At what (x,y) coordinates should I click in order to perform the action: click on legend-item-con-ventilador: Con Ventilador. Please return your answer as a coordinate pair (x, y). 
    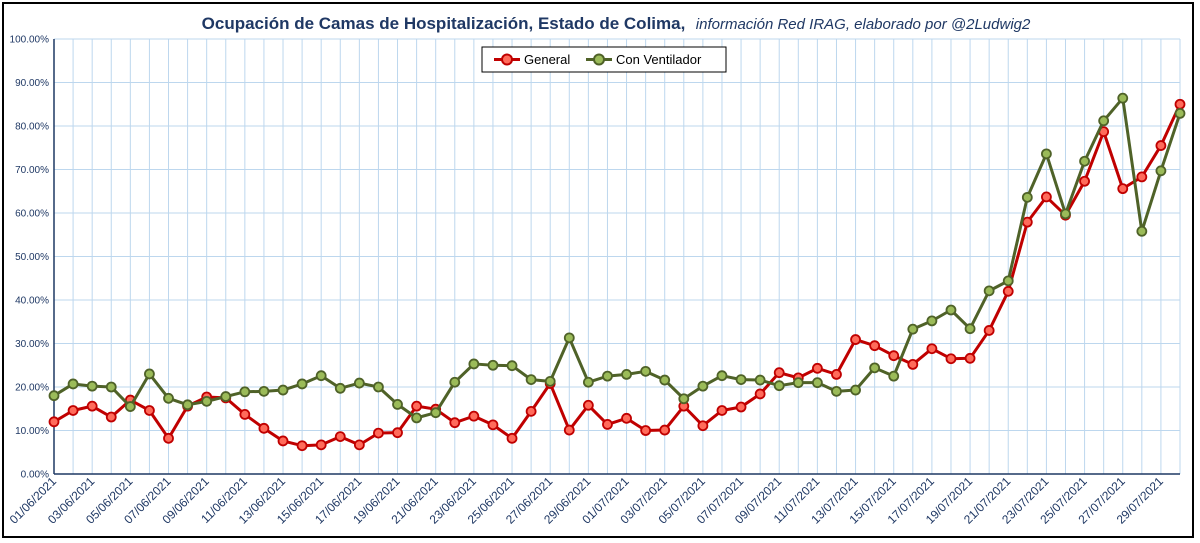
    Looking at the image, I should click on (644, 59).